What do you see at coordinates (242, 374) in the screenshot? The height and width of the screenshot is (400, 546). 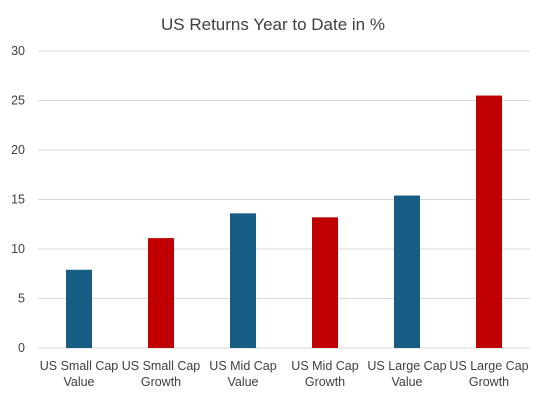 I see `x-category-label: US Mid Cap Value` at bounding box center [242, 374].